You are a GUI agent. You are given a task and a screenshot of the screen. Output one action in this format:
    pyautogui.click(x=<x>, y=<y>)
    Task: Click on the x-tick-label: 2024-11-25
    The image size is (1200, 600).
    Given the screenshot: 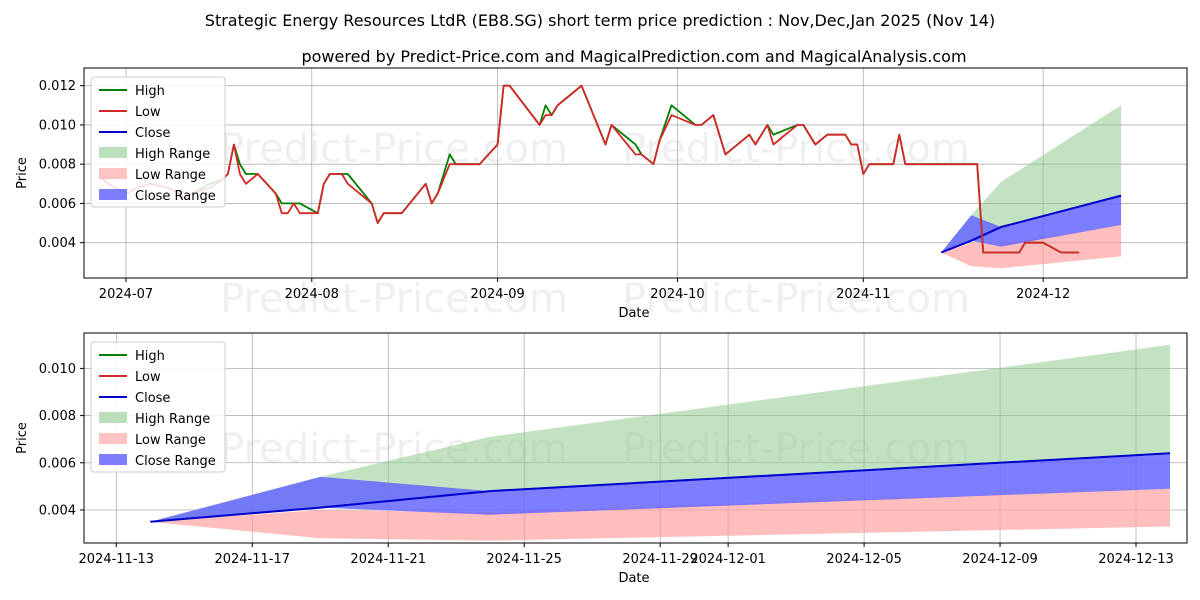 What is the action you would take?
    pyautogui.click(x=524, y=559)
    